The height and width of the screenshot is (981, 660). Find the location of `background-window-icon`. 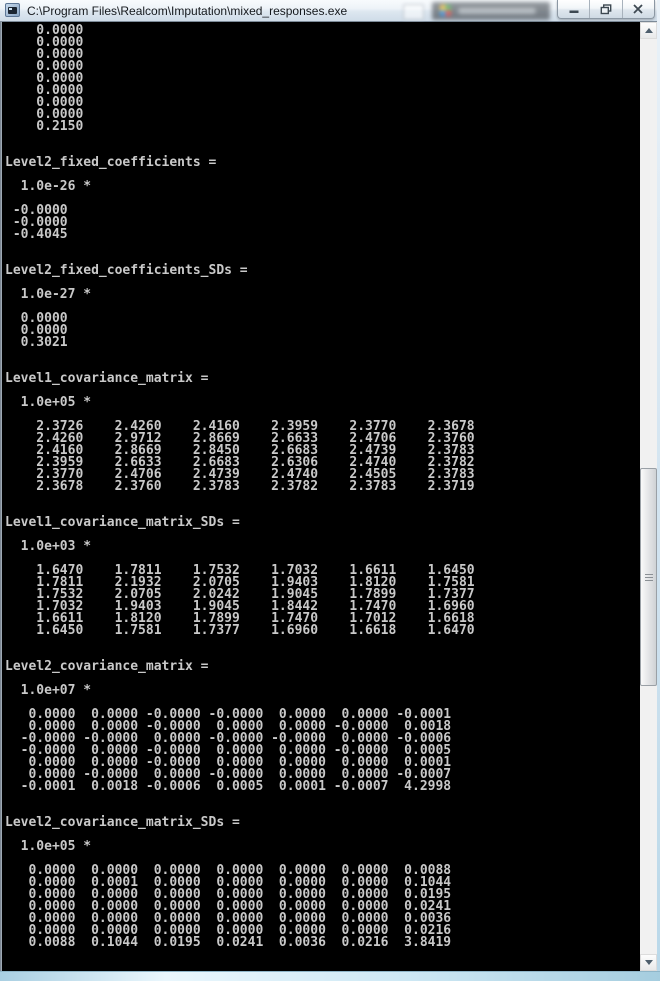

background-window-icon is located at coordinates (445, 10).